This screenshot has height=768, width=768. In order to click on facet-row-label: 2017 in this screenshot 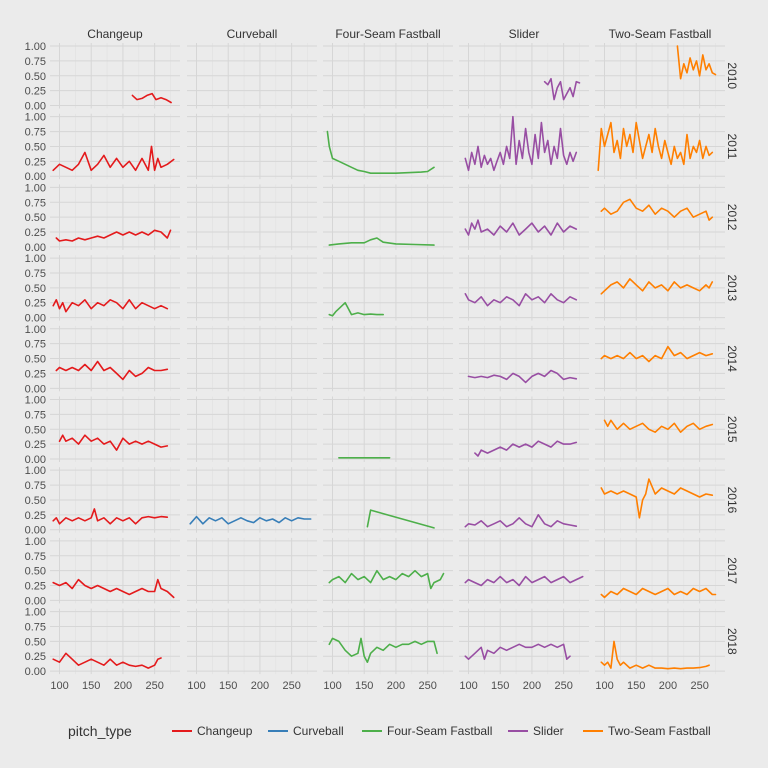, I will do `click(732, 570)`.